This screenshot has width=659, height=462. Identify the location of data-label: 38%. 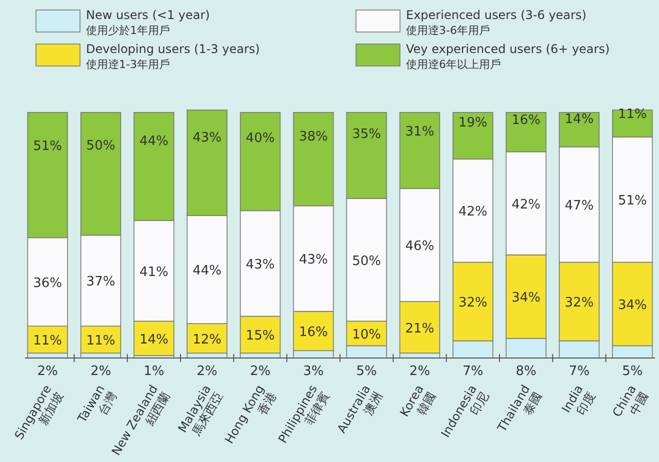
(313, 136).